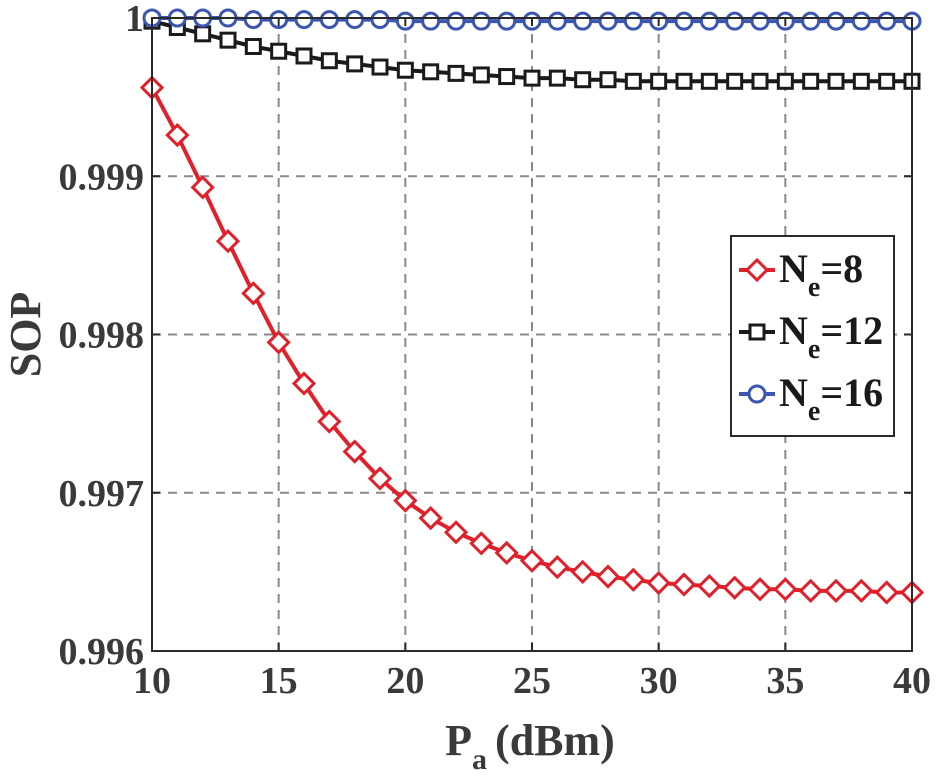 This screenshot has width=936, height=780. What do you see at coordinates (821, 274) in the screenshot?
I see `legend-label: Ne=8` at bounding box center [821, 274].